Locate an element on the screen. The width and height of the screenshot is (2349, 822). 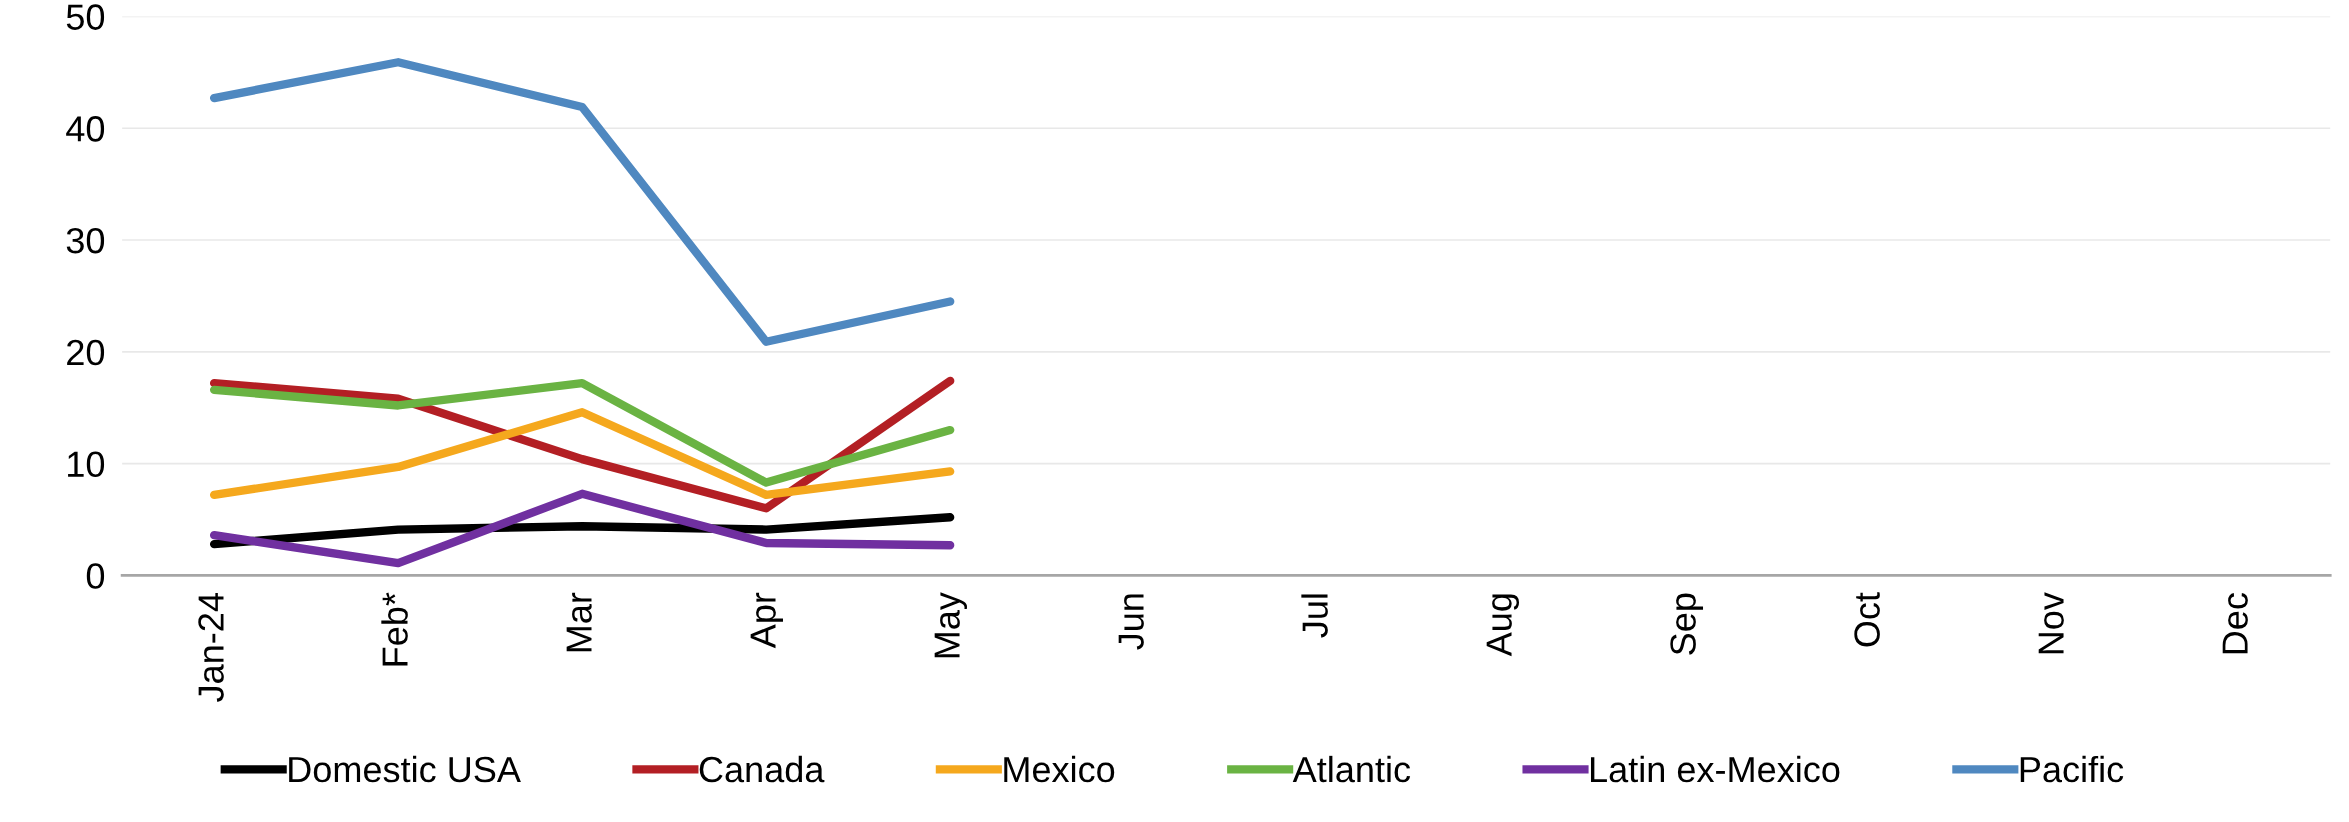
x-tick-label: Jun is located at coordinates (1131, 622).